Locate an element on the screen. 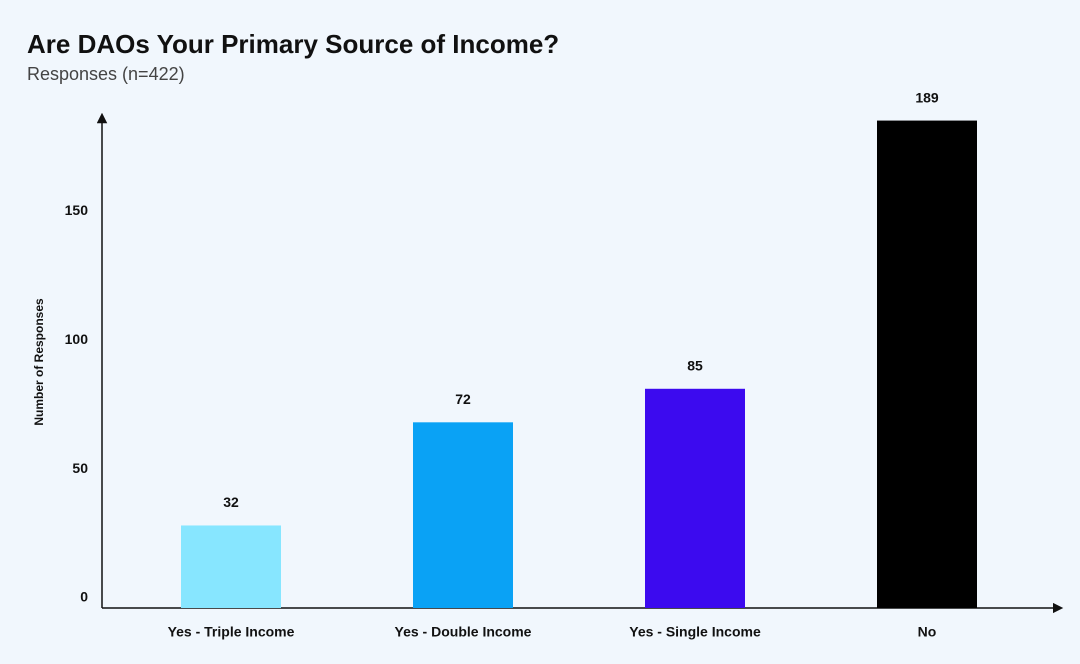 Image resolution: width=1080 pixels, height=664 pixels. value-label: 32 is located at coordinates (231, 502).